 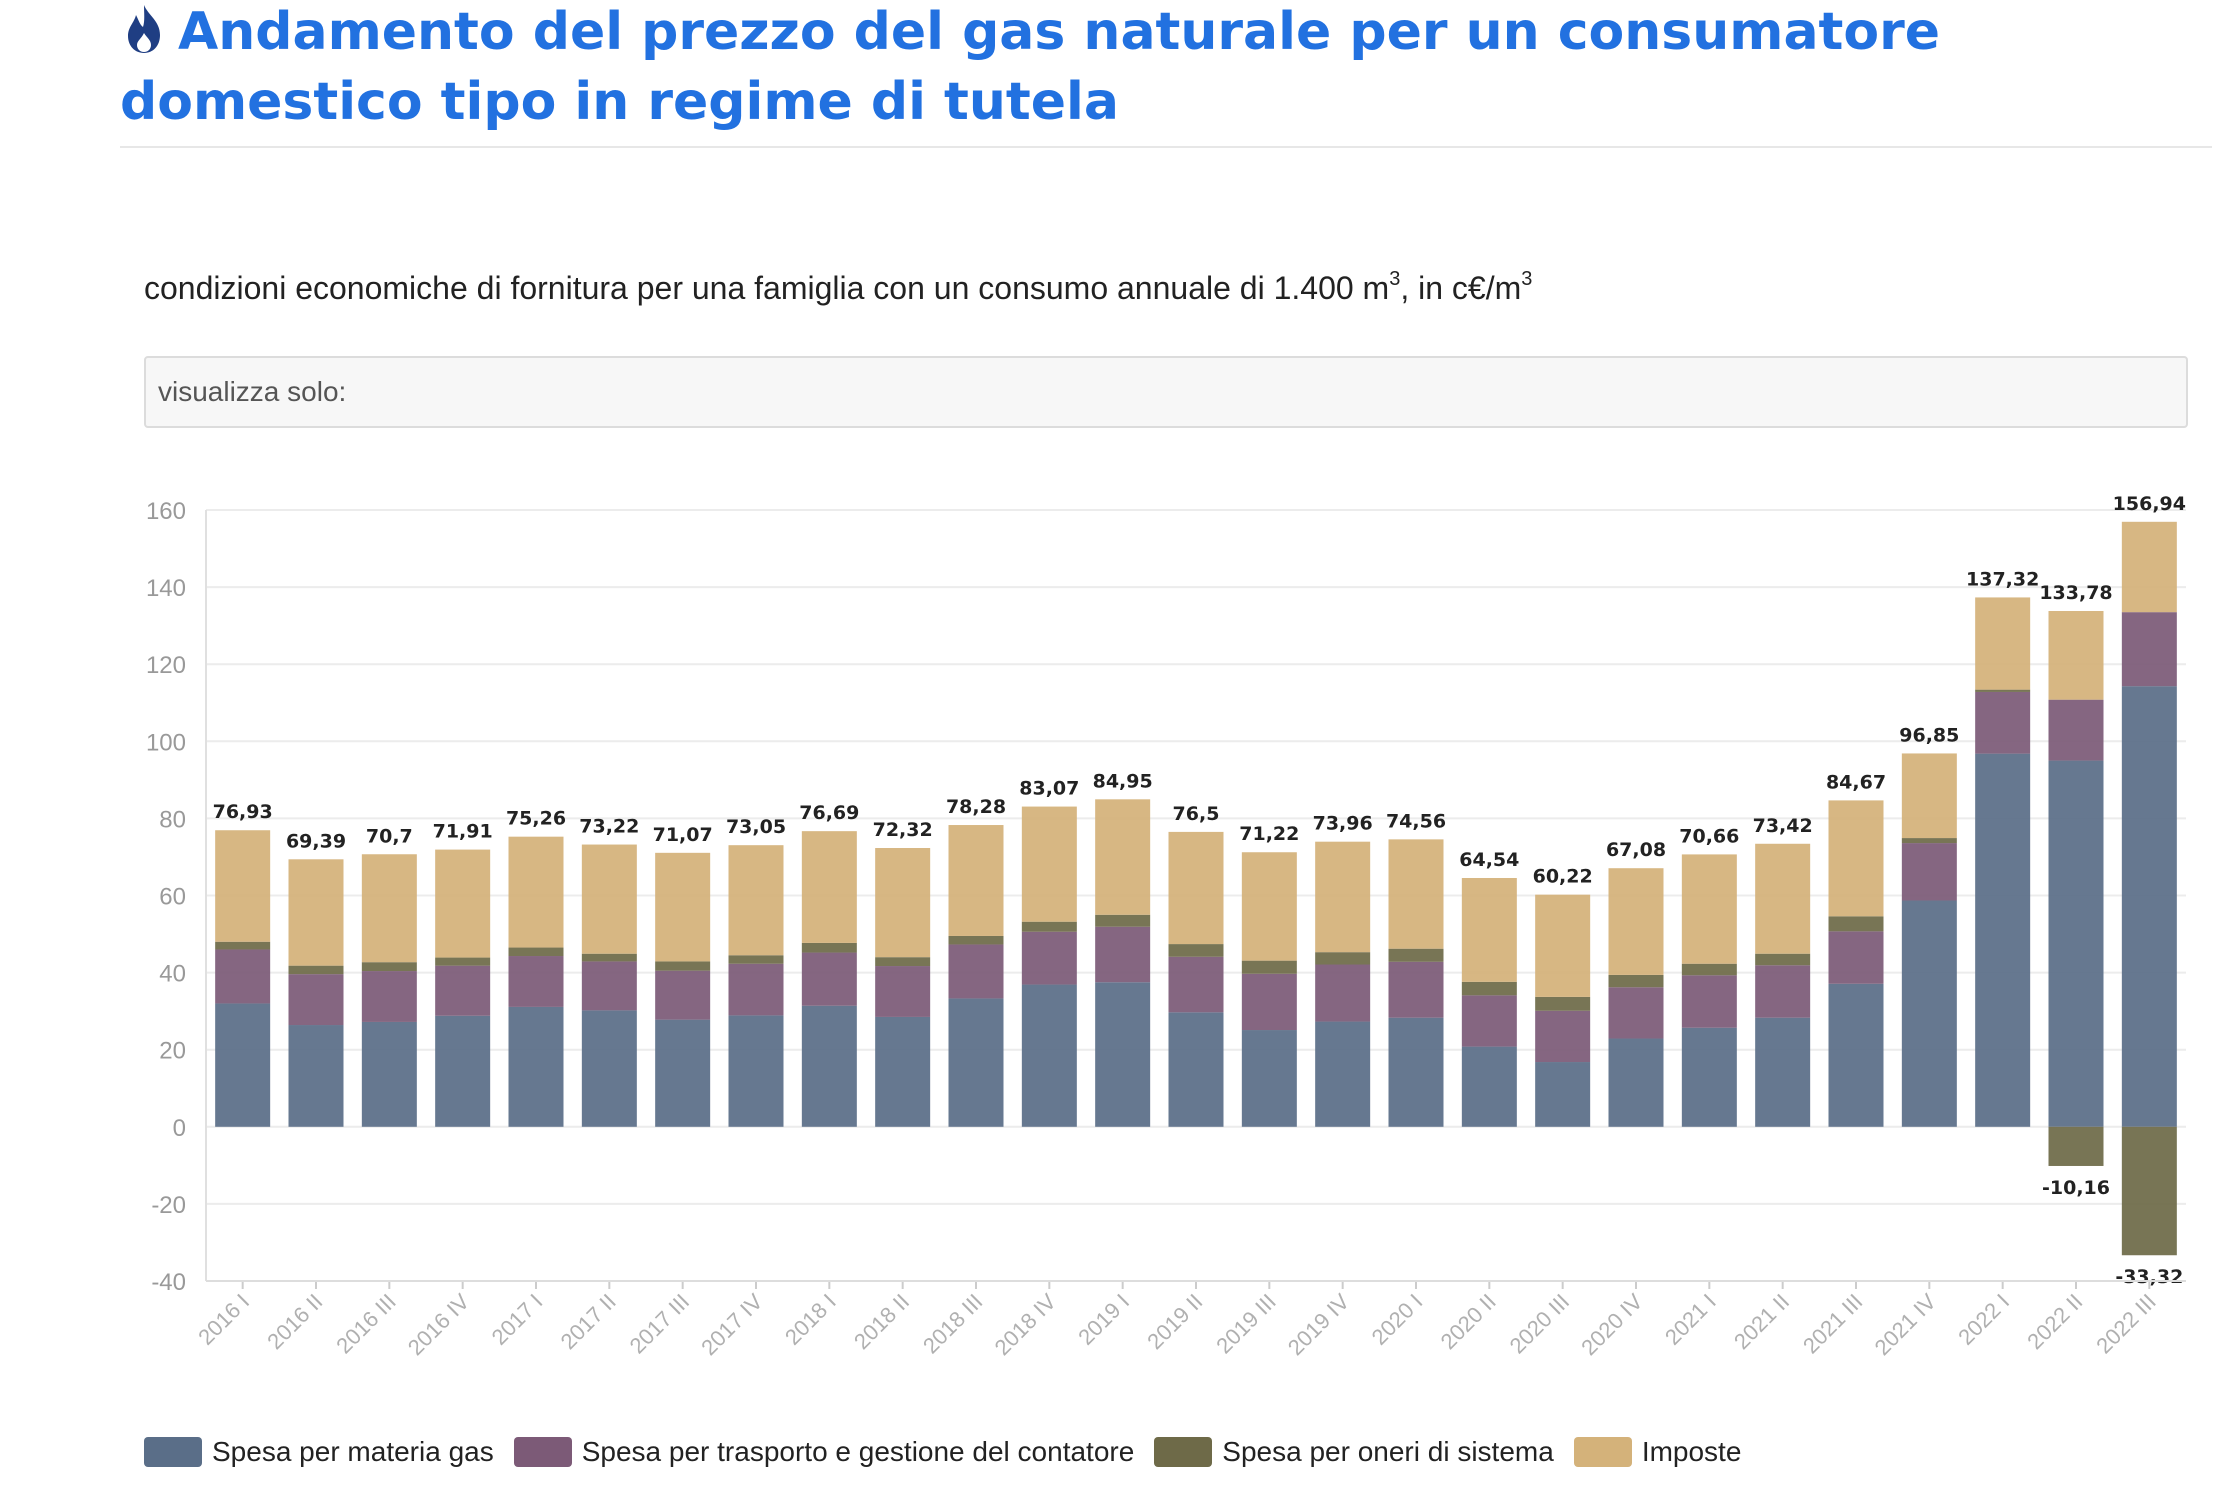 What do you see at coordinates (1395, 279) in the screenshot?
I see `chart-subtitle-sup-1: 3` at bounding box center [1395, 279].